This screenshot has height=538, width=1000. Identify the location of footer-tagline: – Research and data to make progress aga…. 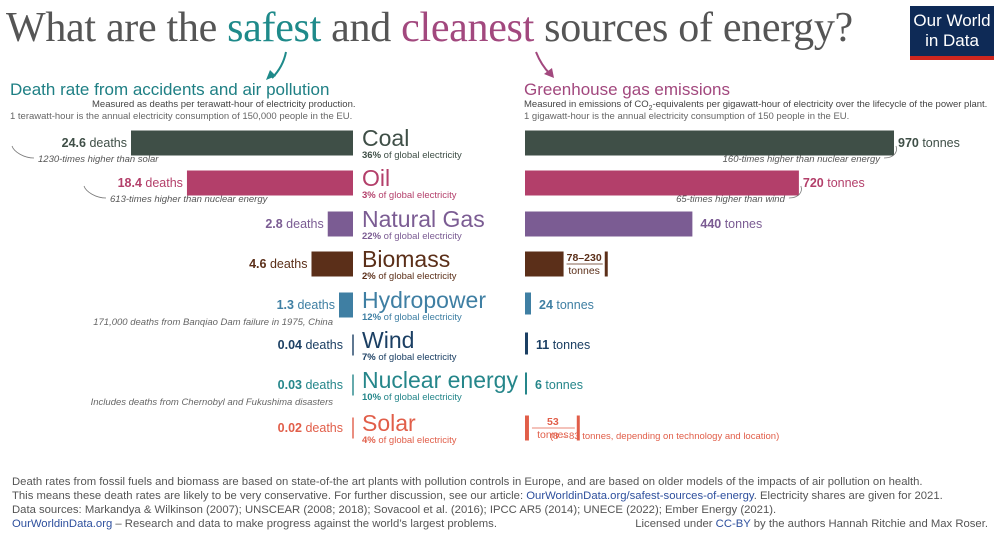
(304, 524).